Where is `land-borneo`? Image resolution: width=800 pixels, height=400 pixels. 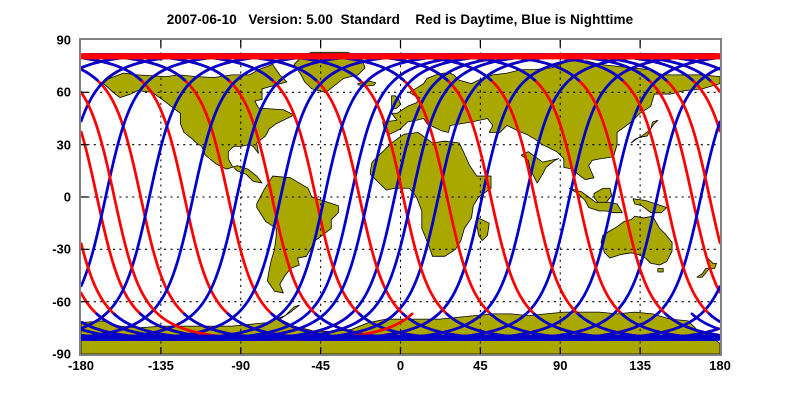
land-borneo is located at coordinates (603, 195).